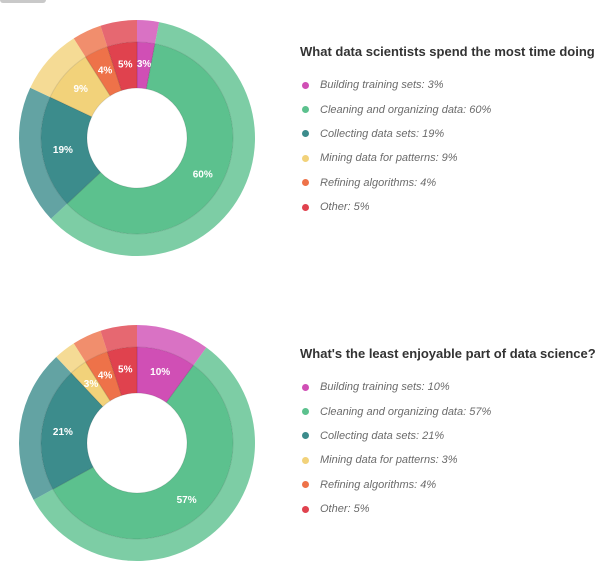  I want to click on legend-item-mining-data-for-patterns: Mining data for patterns: 9%, so click(447, 158).